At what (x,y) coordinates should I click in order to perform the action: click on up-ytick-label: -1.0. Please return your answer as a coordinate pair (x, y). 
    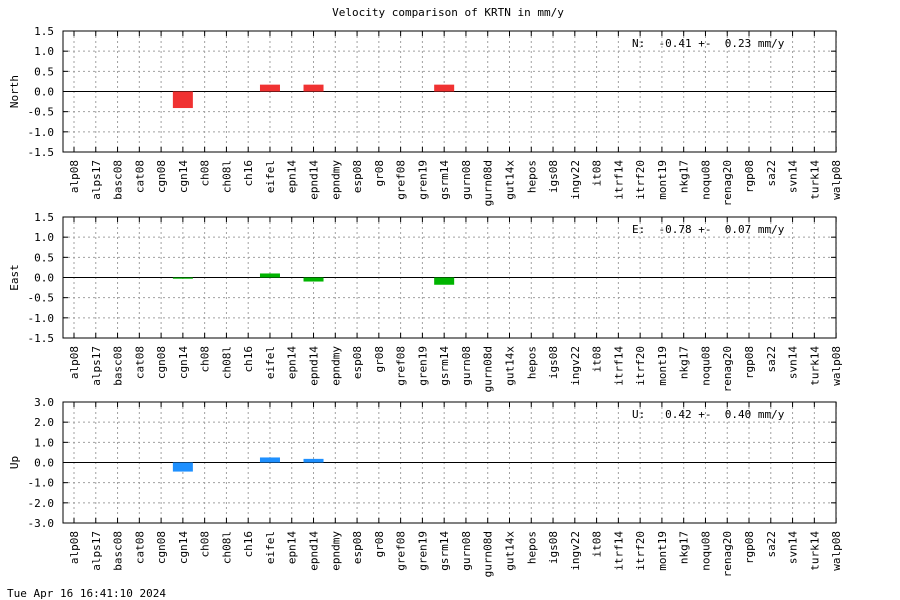
    Looking at the image, I should click on (41, 483).